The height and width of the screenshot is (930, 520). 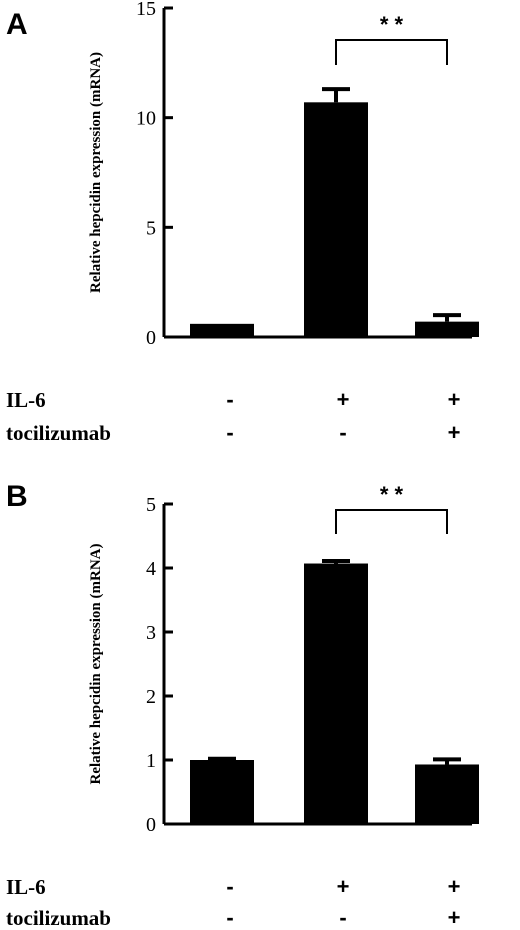 I want to click on y-tick-label: 2, so click(x=151, y=697).